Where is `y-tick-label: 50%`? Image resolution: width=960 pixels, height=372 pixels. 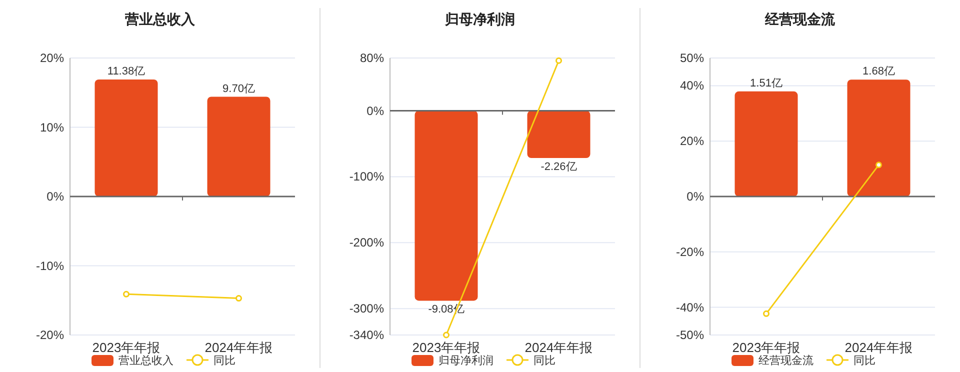
y-tick-label: 50% is located at coordinates (692, 58).